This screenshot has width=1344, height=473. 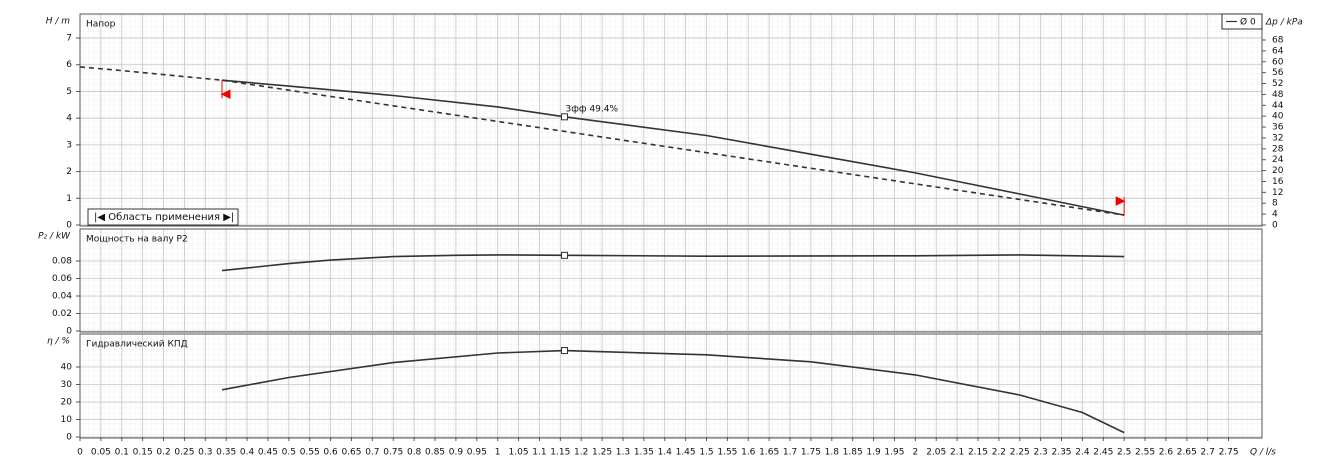 I want to click on x-tick-label: 1.05, so click(x=519, y=453).